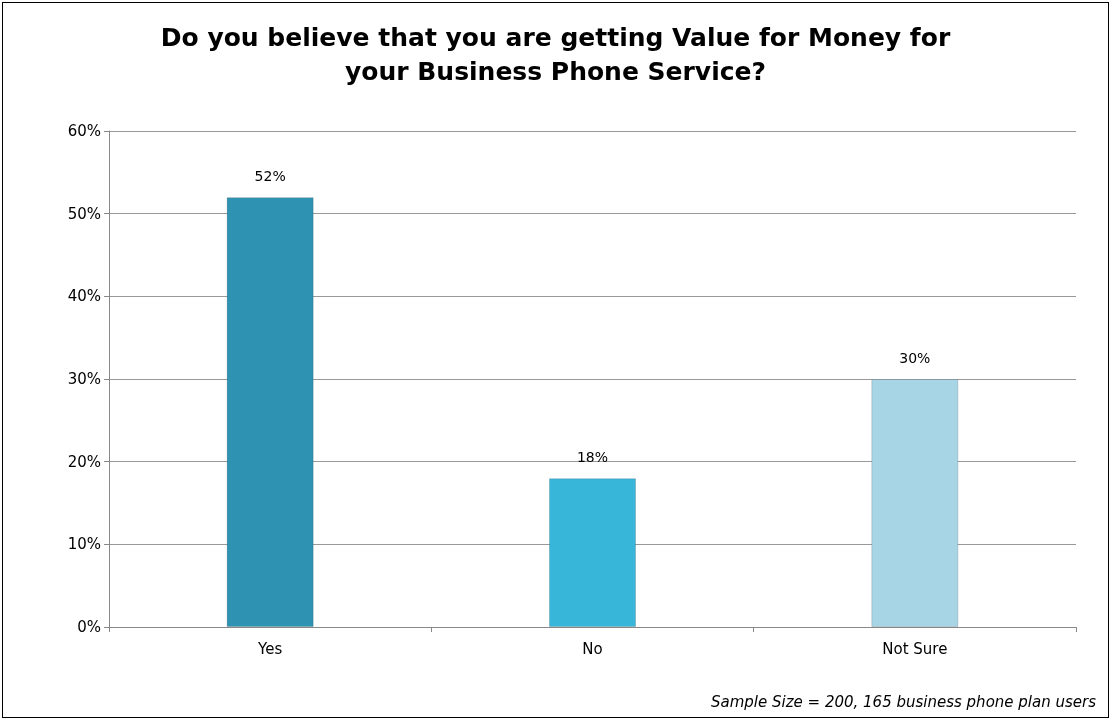 This screenshot has width=1113, height=722. Describe the element at coordinates (84, 544) in the screenshot. I see `y-tick-label: 10%` at that location.